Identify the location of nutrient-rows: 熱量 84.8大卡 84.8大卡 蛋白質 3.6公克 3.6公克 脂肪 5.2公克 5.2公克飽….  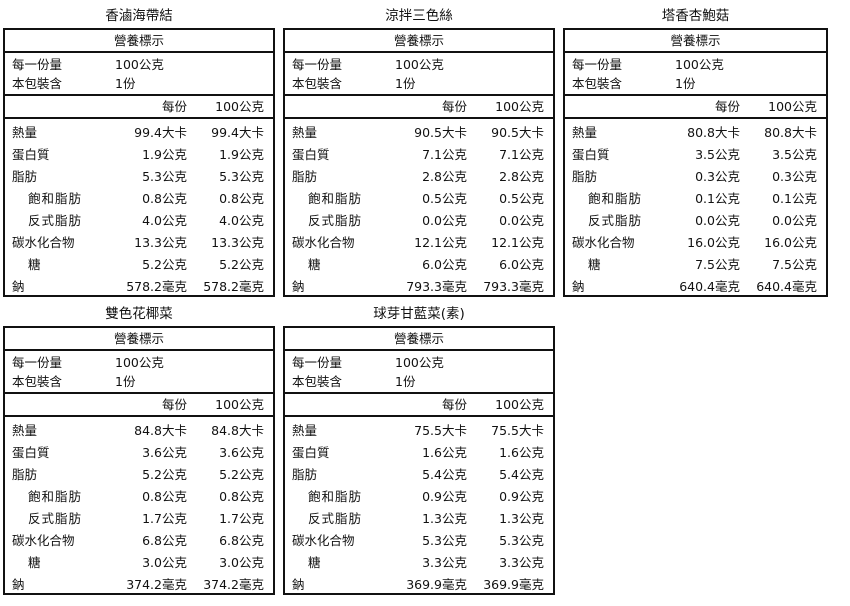
(139, 506).